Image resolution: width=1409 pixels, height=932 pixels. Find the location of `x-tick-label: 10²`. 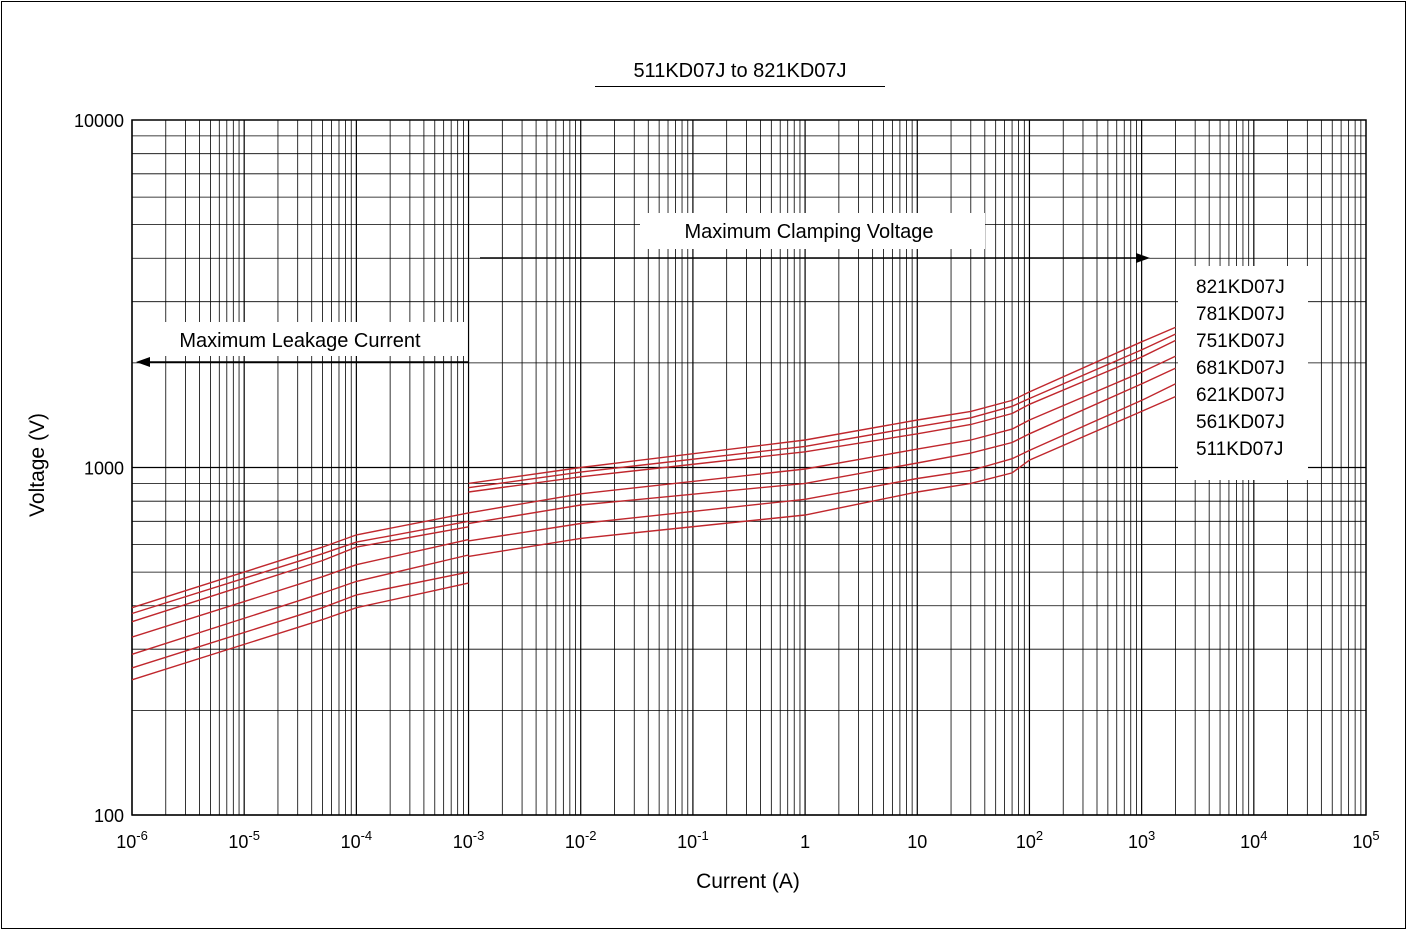

x-tick-label: 10² is located at coordinates (1029, 840).